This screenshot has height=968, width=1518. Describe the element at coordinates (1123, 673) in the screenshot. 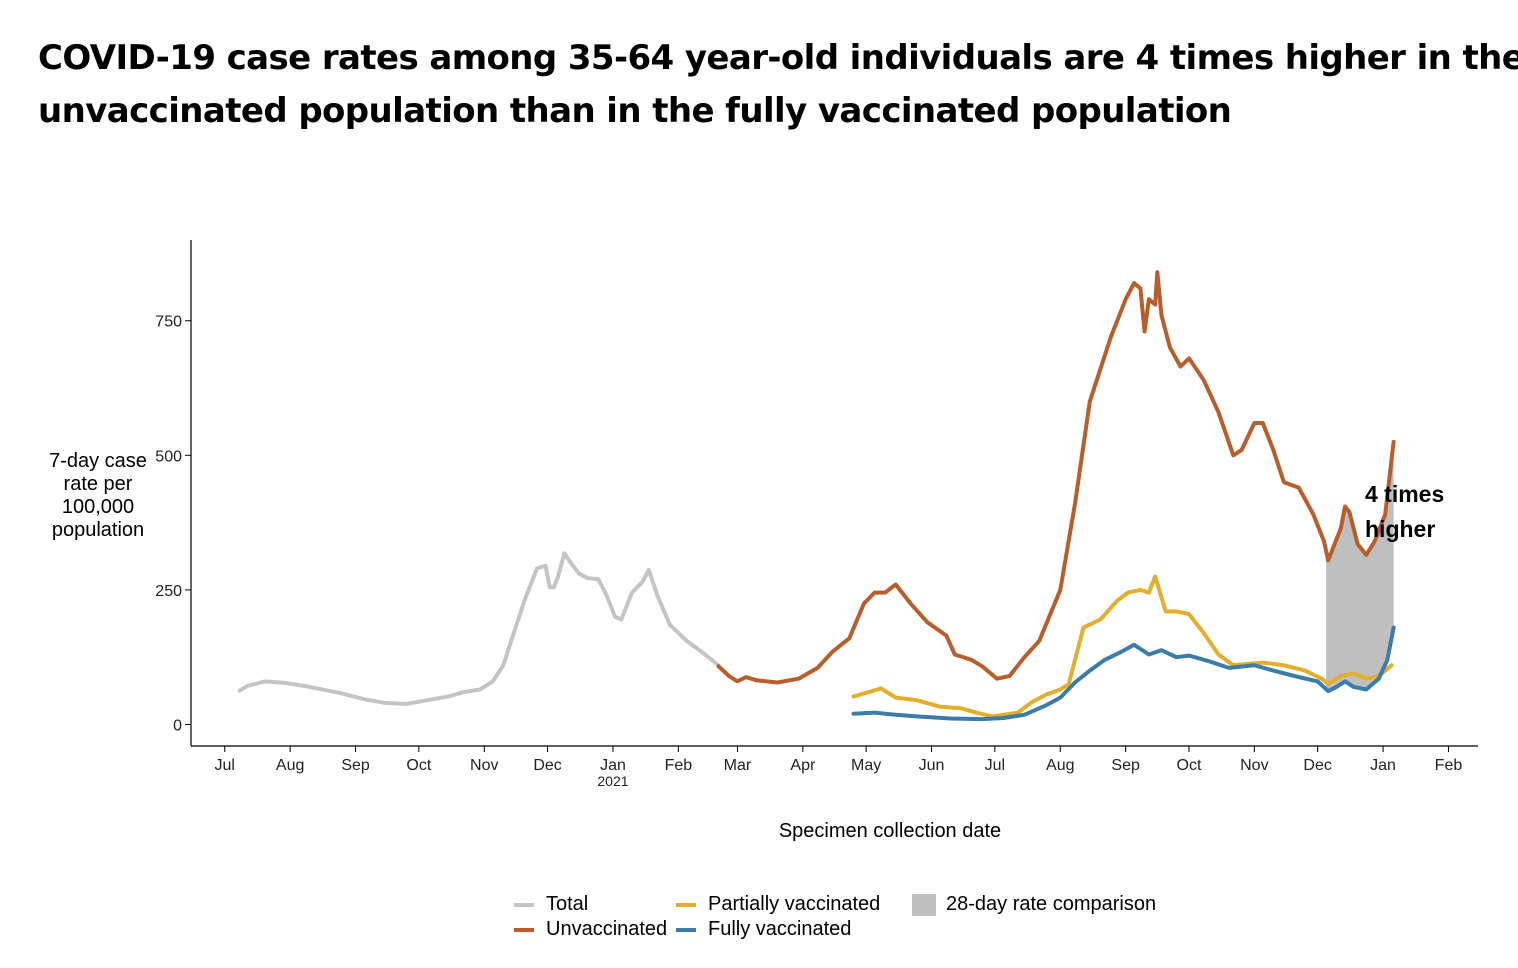

I see `series-line-fully-vaccinated` at that location.